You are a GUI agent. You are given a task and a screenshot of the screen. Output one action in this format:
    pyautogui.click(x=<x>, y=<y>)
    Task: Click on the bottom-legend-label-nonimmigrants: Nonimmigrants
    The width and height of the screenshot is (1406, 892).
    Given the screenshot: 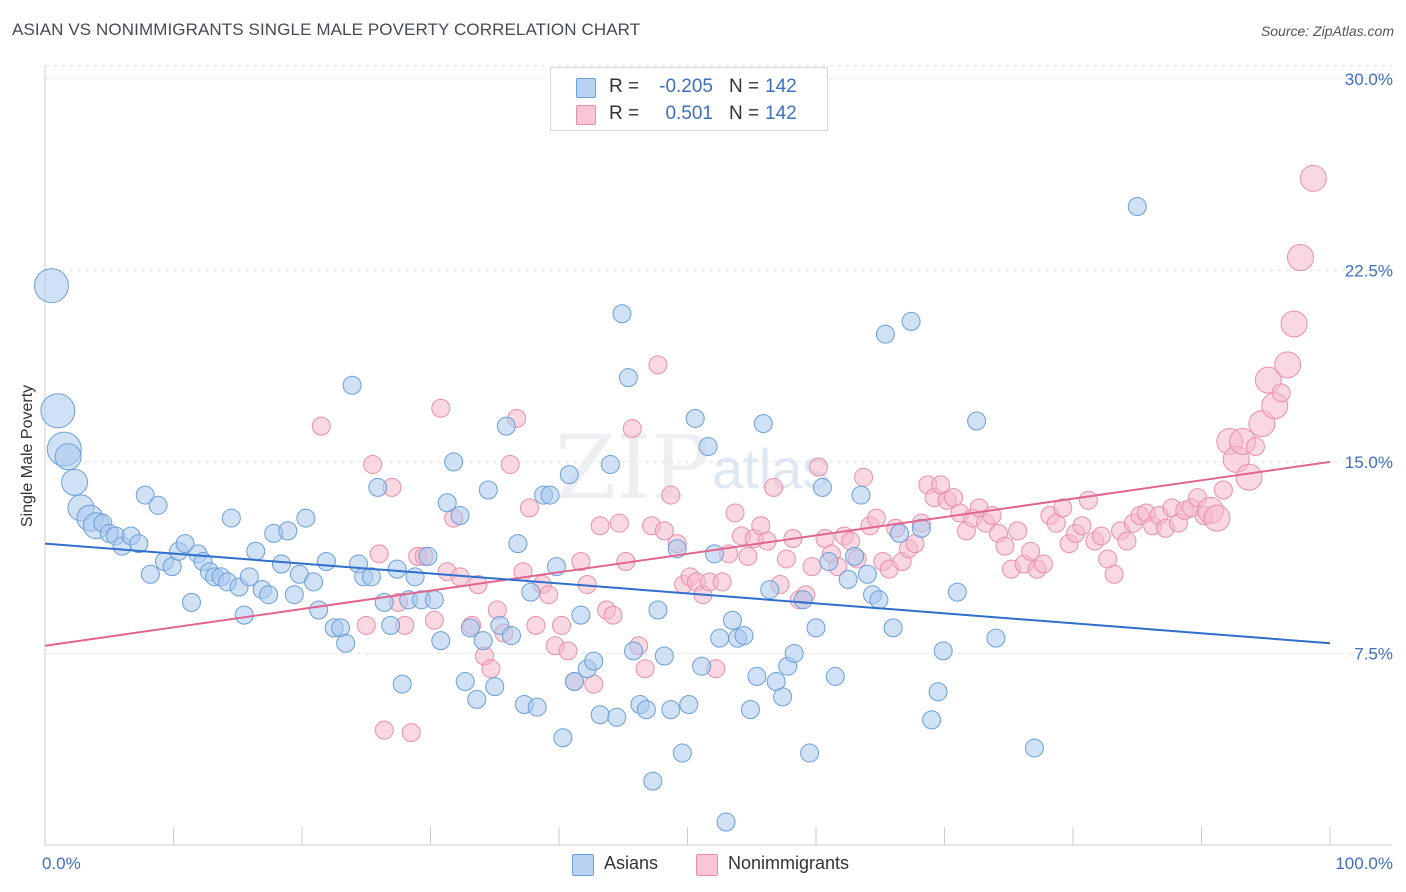 What is the action you would take?
    pyautogui.click(x=789, y=863)
    